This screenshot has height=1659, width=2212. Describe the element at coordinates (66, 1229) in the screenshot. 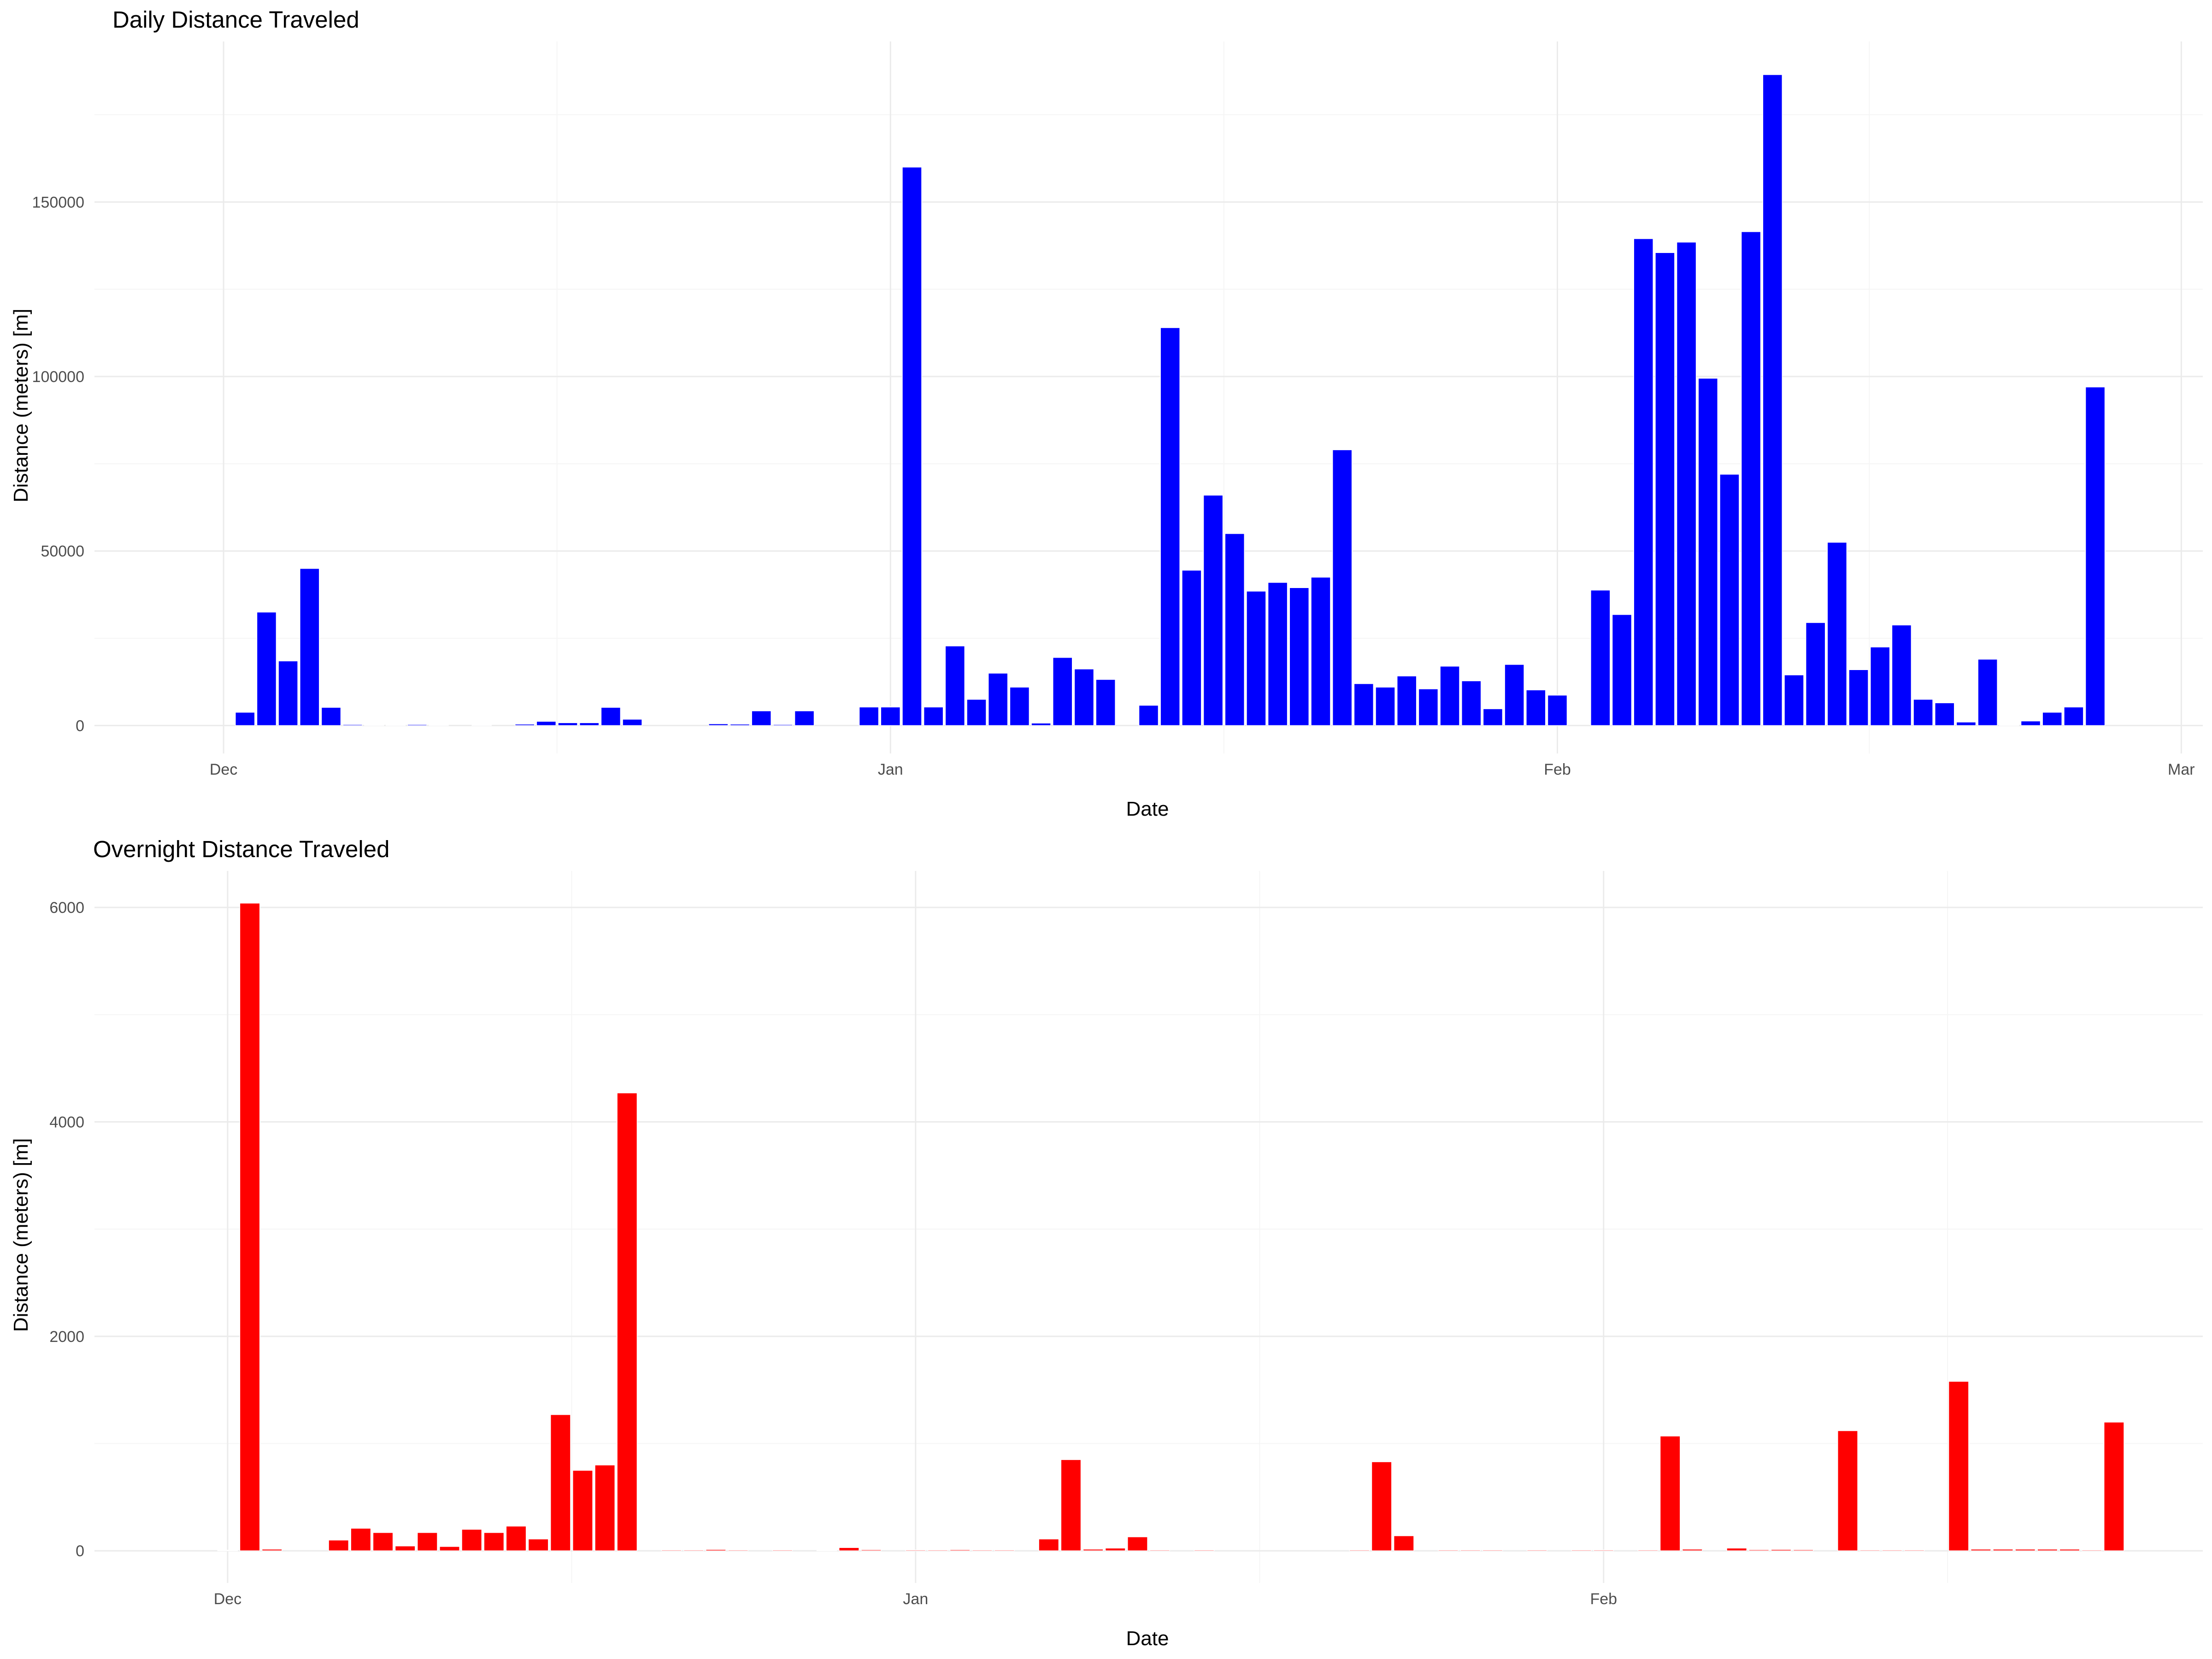

I see `overnight-y-tick-labels: 0 2000 4000 6000` at that location.